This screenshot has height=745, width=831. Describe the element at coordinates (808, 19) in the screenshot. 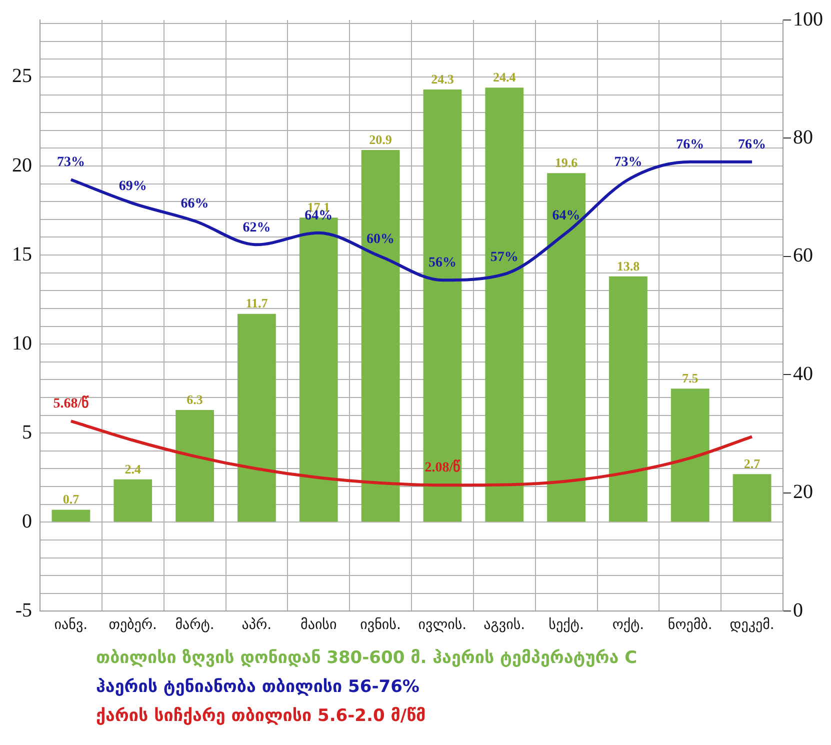

I see `y2-tick-label: 100` at that location.